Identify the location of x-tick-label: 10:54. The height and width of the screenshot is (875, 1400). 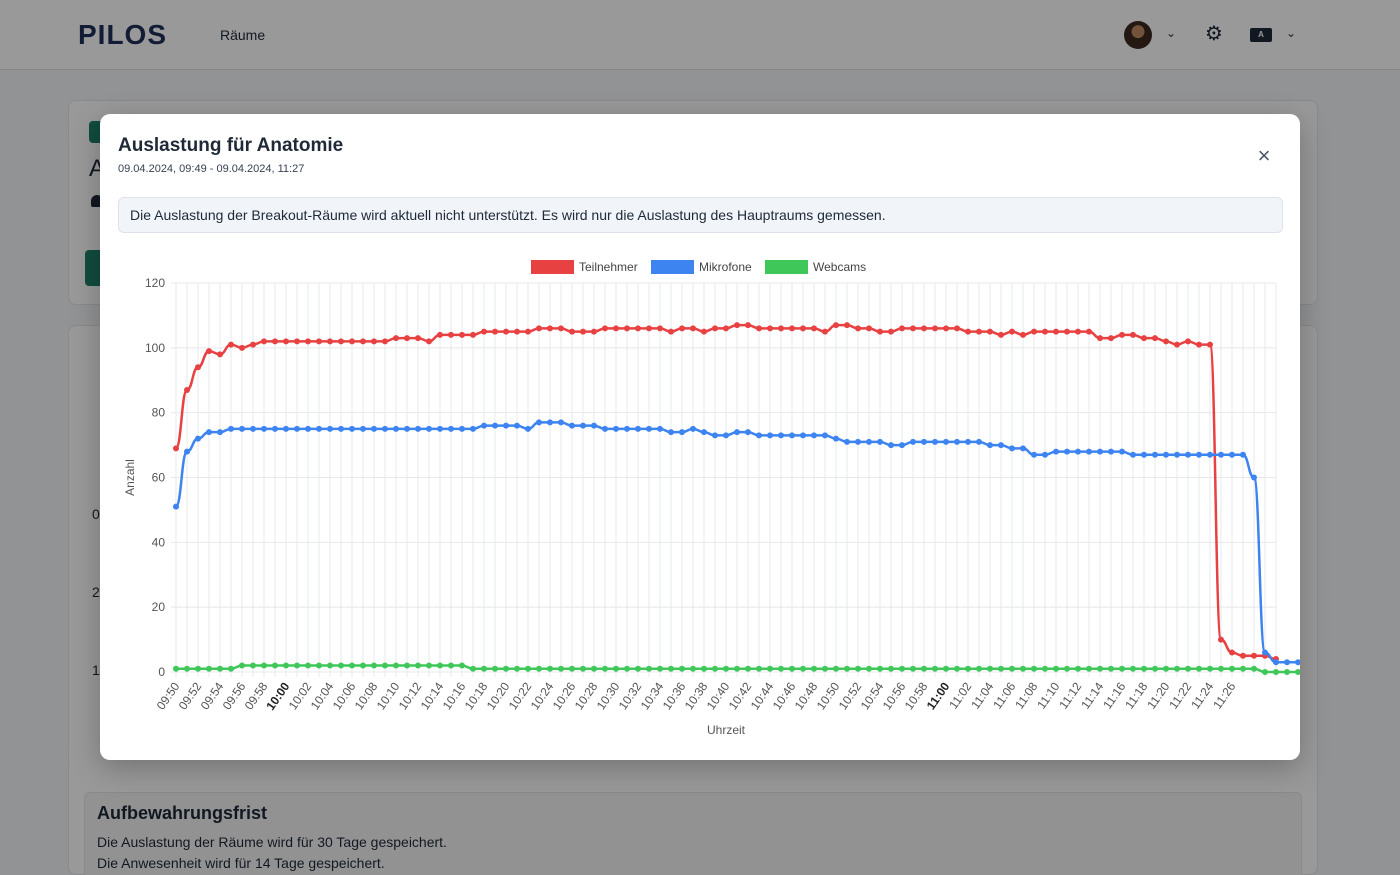
(872, 695).